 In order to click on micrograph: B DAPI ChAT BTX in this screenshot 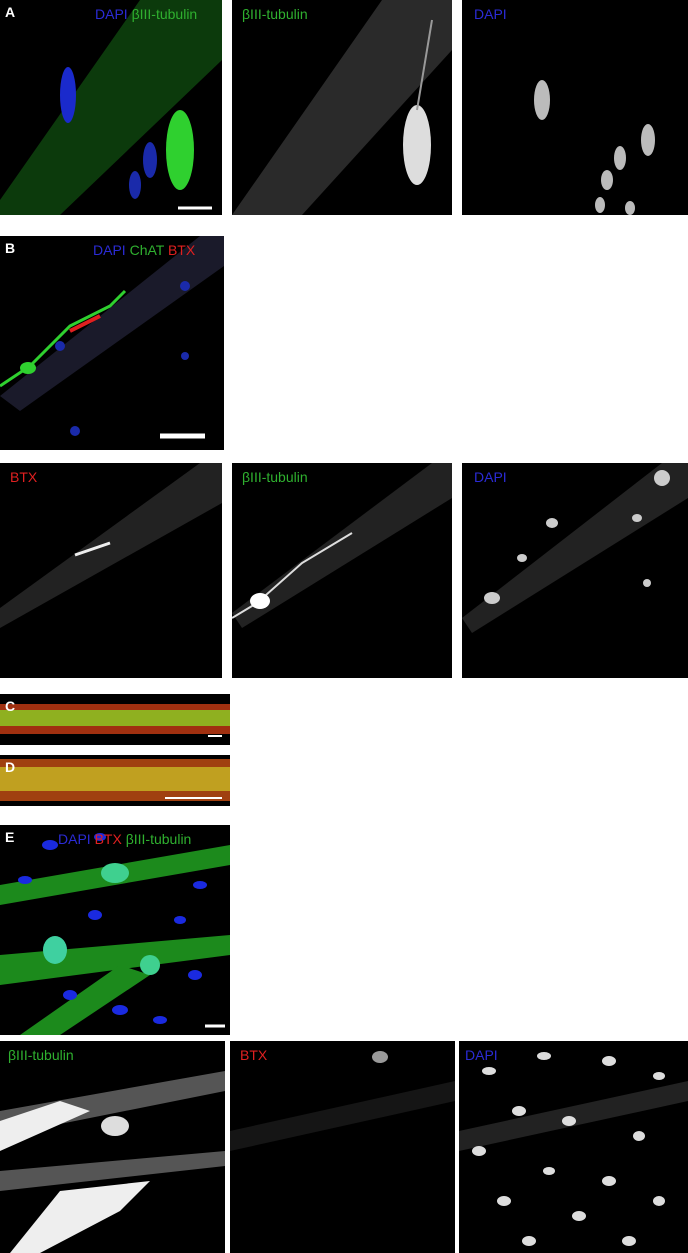, I will do `click(112, 343)`.